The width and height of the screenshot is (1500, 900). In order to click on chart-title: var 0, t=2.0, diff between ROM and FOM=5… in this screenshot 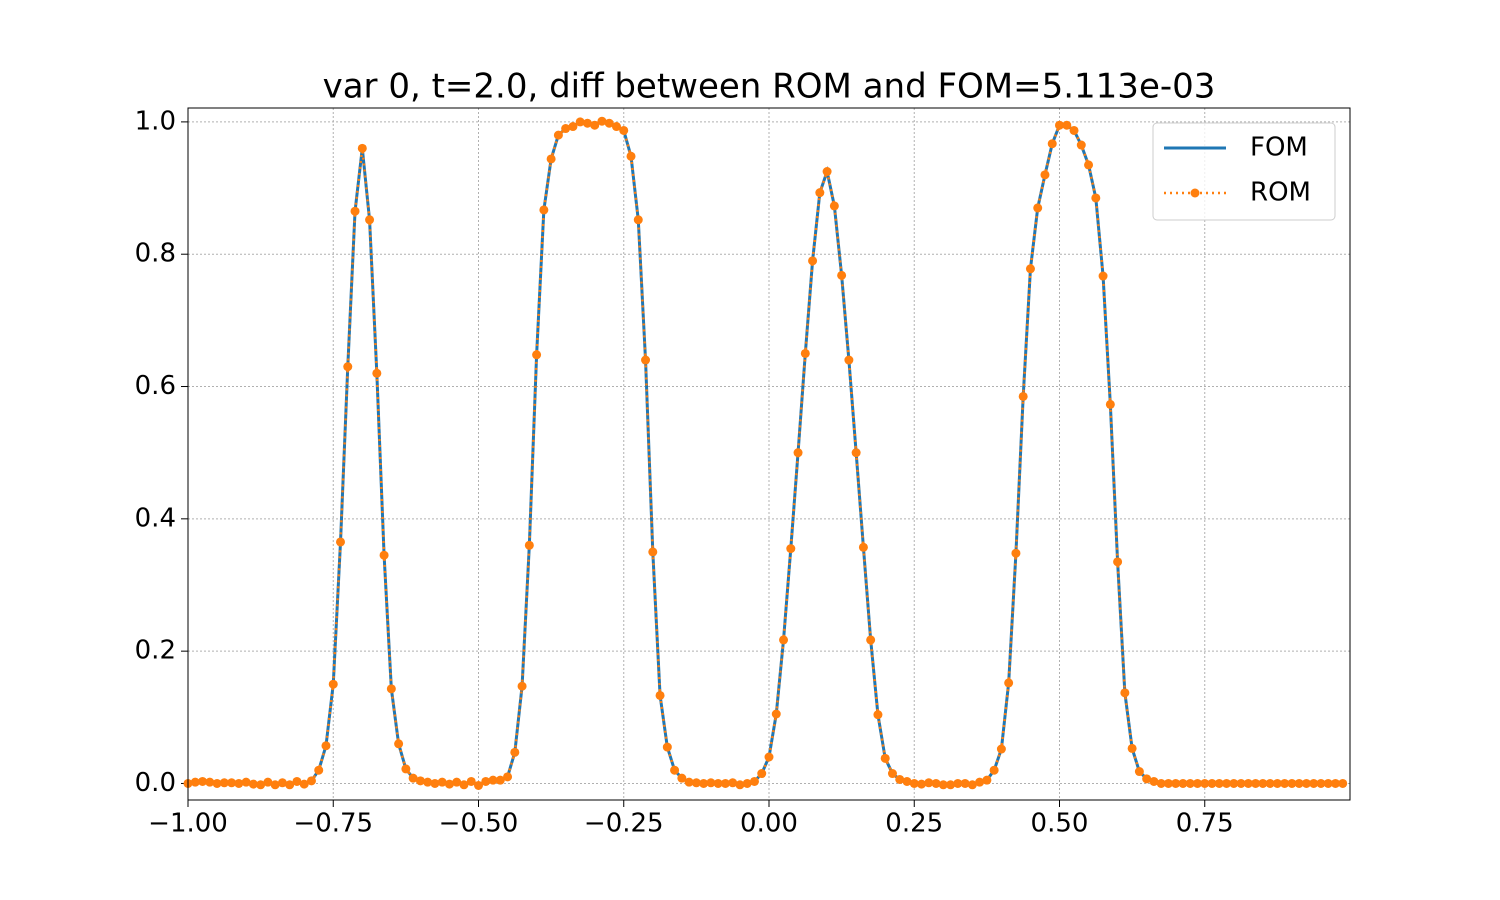, I will do `click(769, 87)`.